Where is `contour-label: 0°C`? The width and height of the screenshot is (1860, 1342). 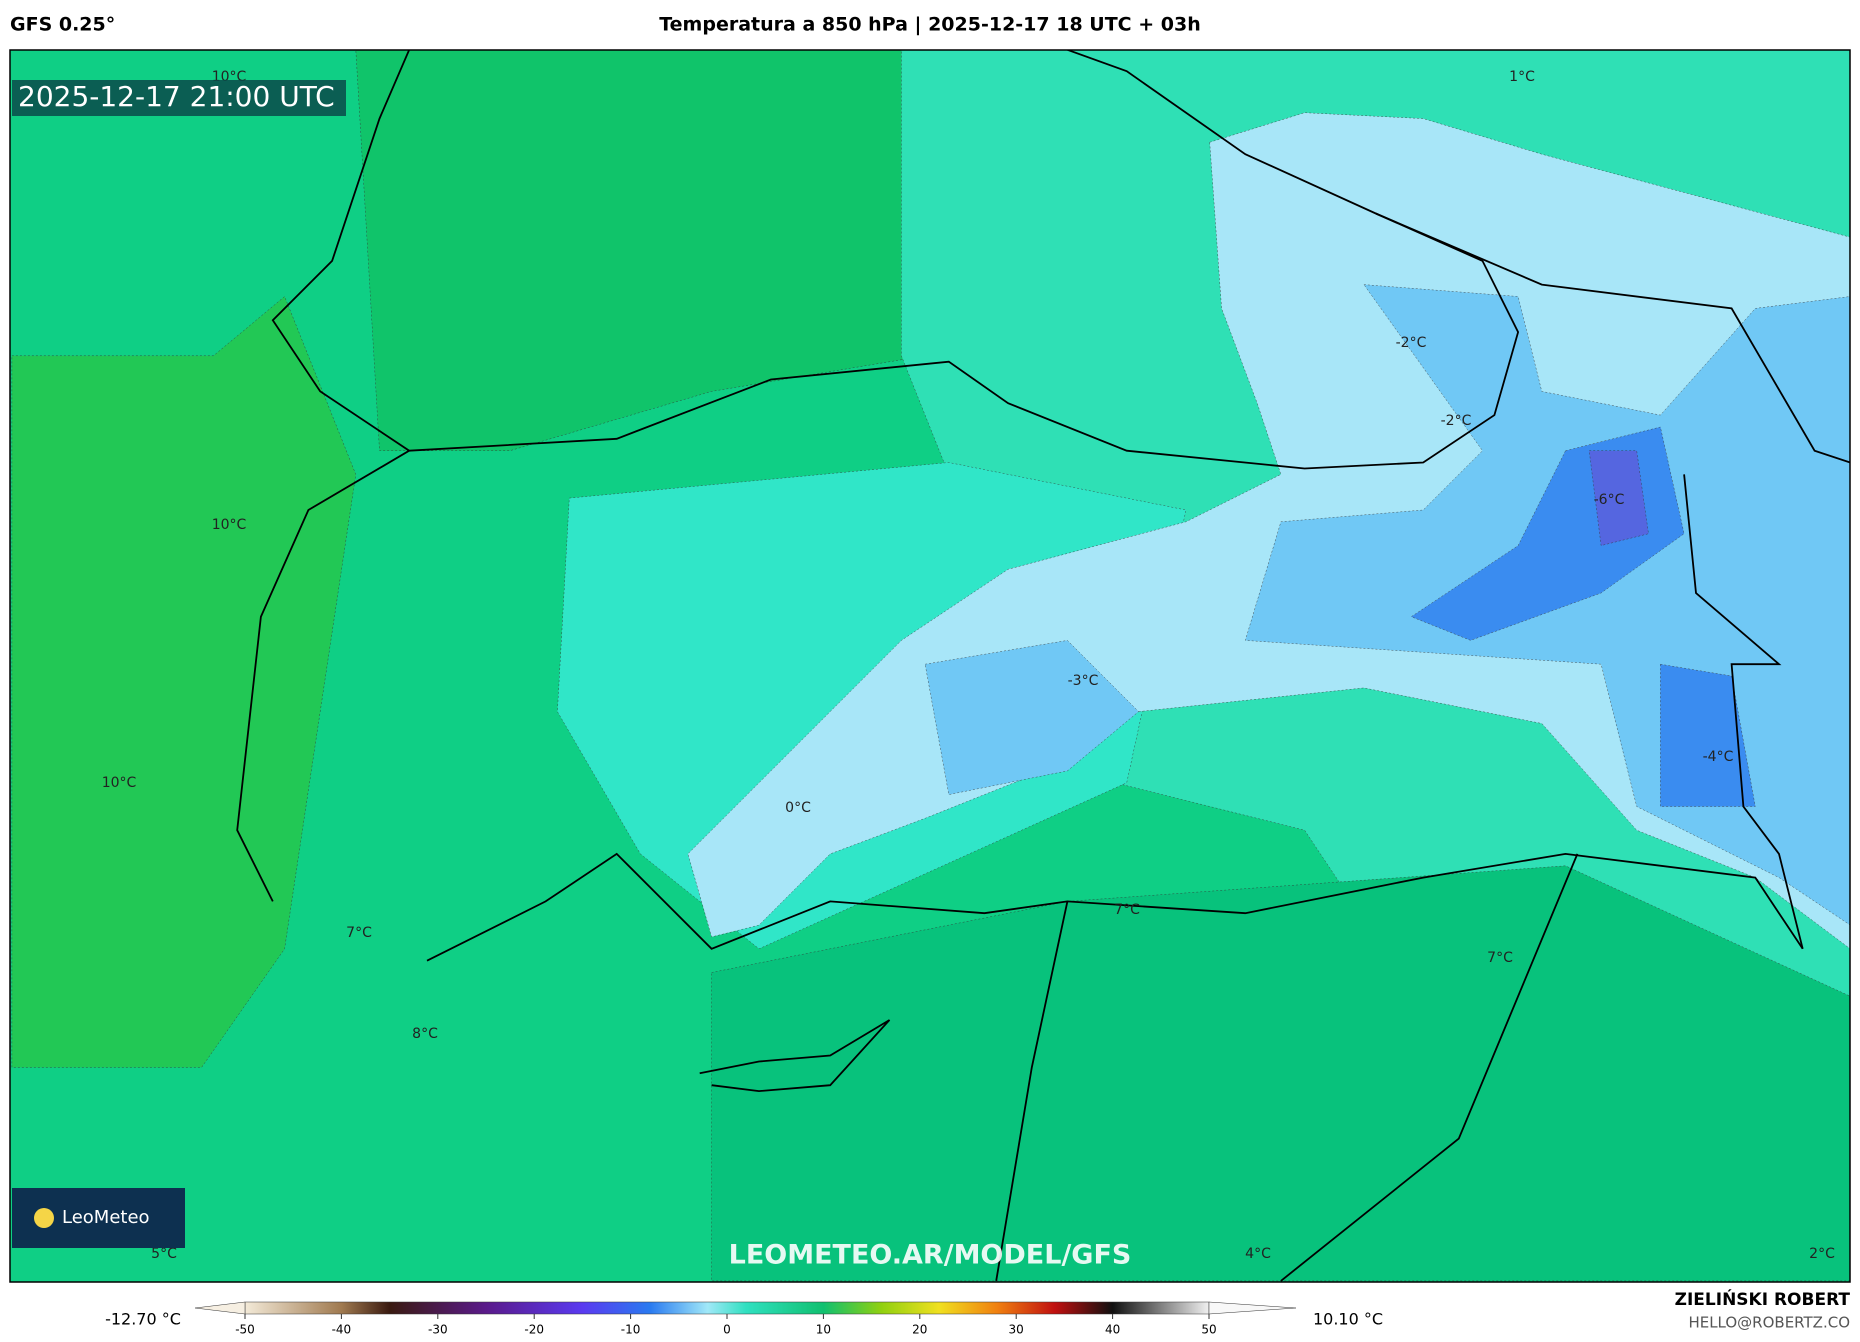 contour-label: 0°C is located at coordinates (798, 808).